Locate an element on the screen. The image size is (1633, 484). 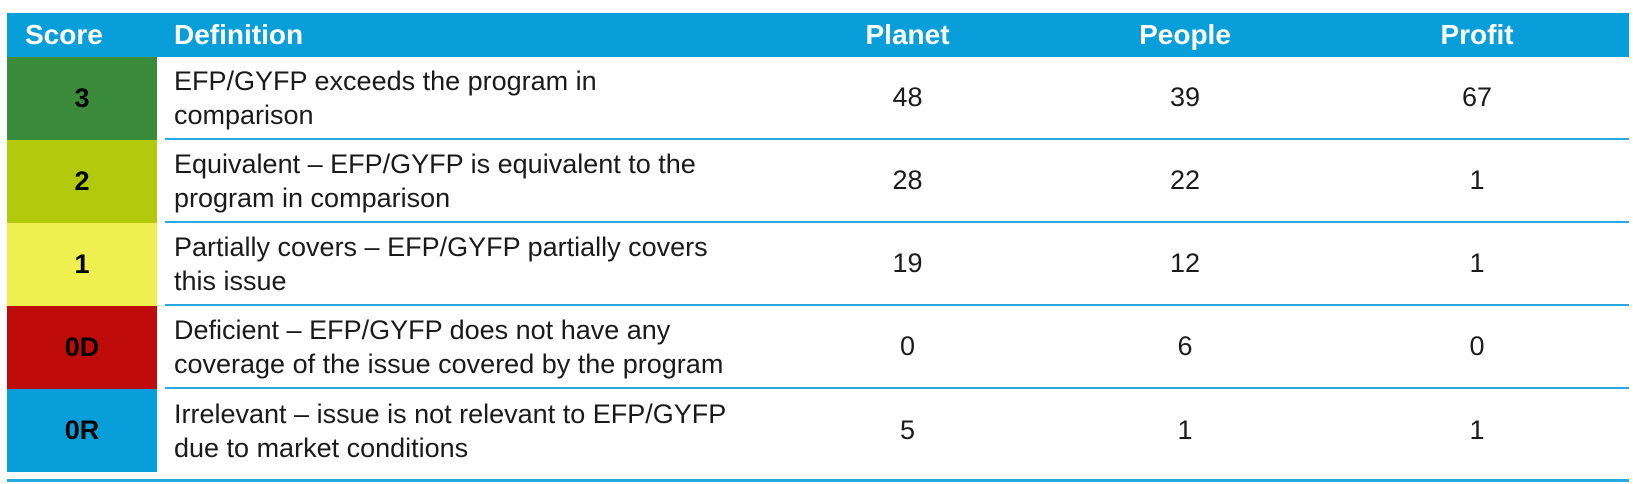
planet-count-cell: 19 is located at coordinates (907, 264).